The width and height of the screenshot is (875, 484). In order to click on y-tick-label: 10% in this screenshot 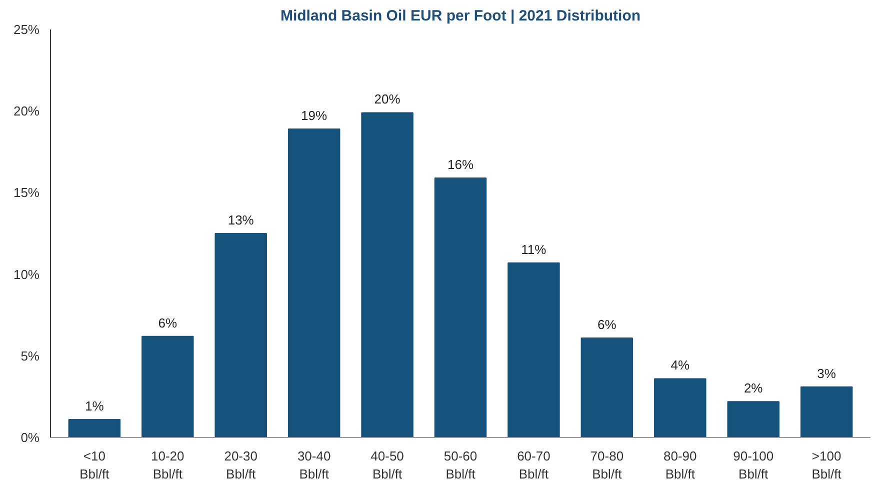, I will do `click(26, 274)`.